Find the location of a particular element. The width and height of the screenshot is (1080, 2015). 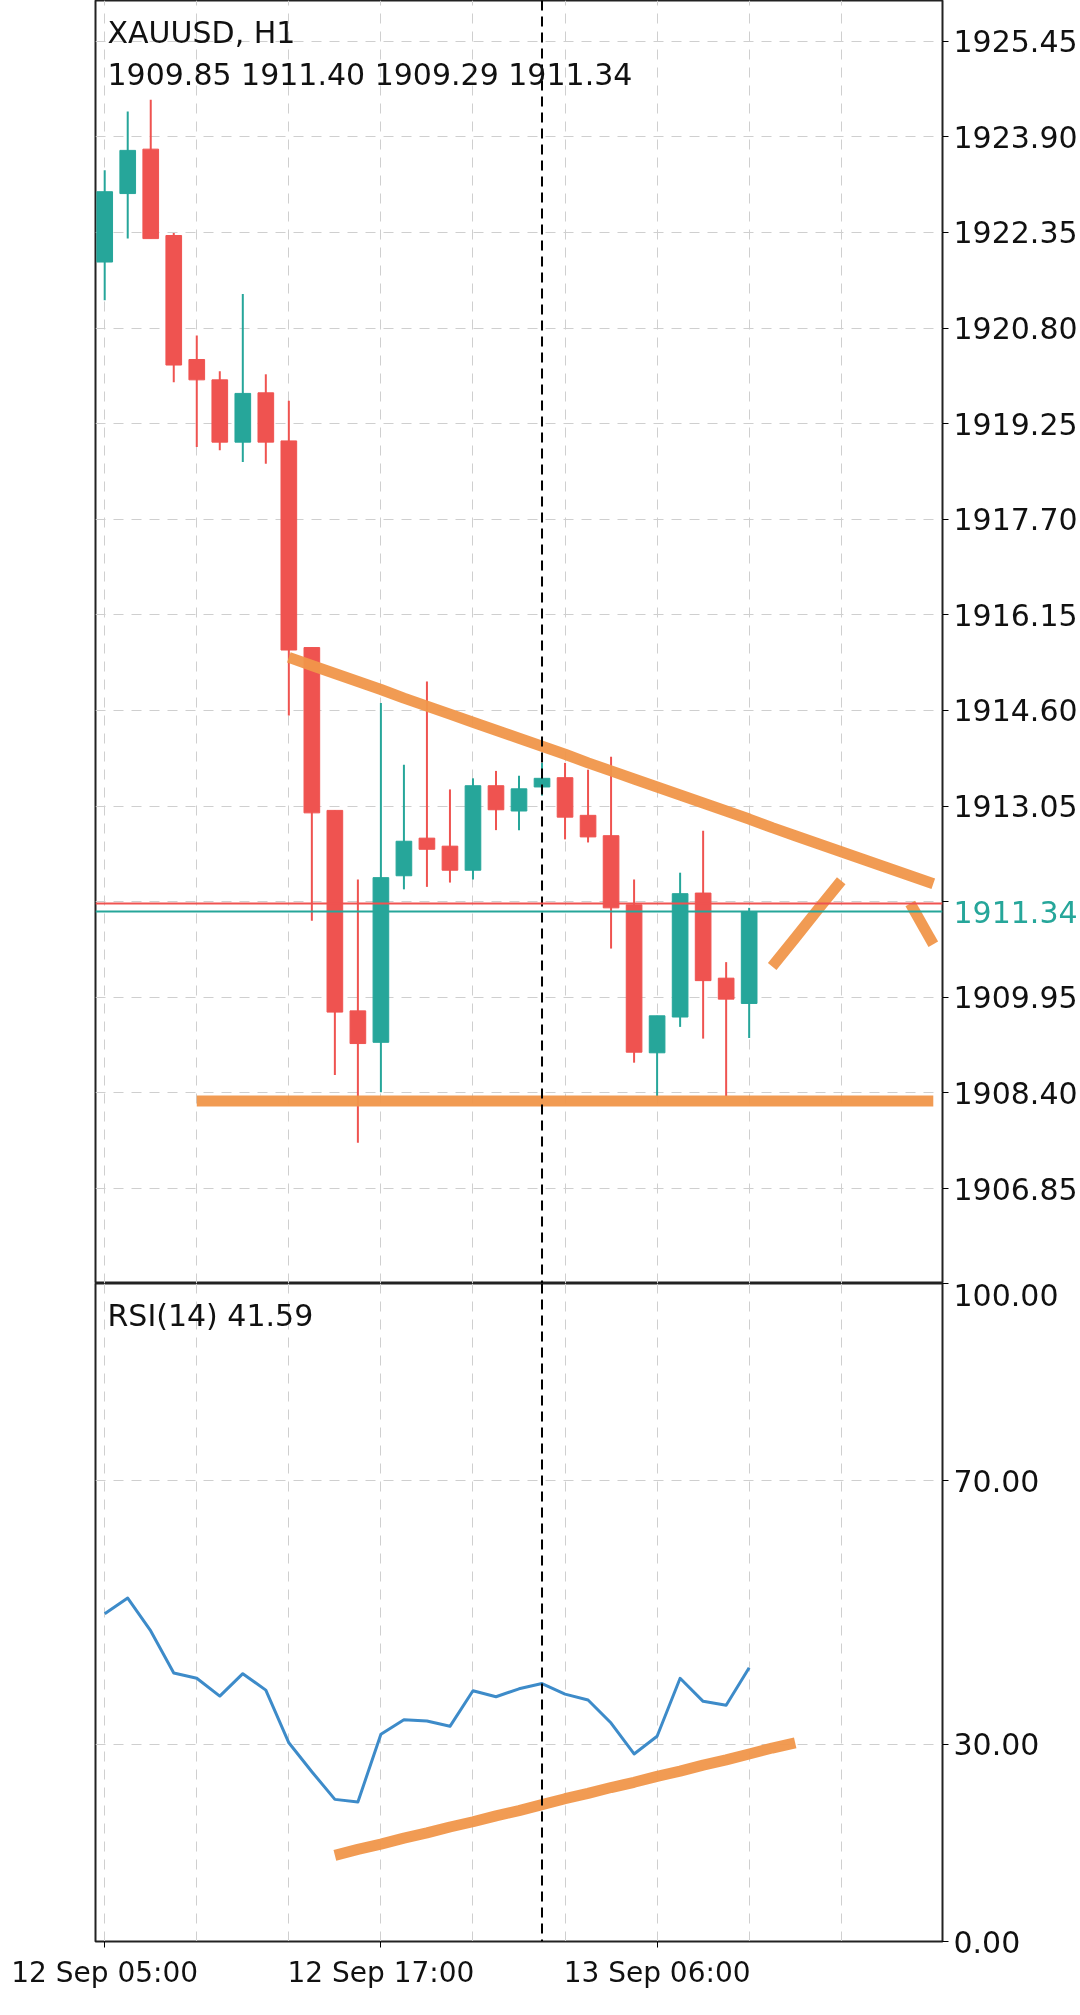

y-tick-label: 1916.15 is located at coordinates (1015, 615).